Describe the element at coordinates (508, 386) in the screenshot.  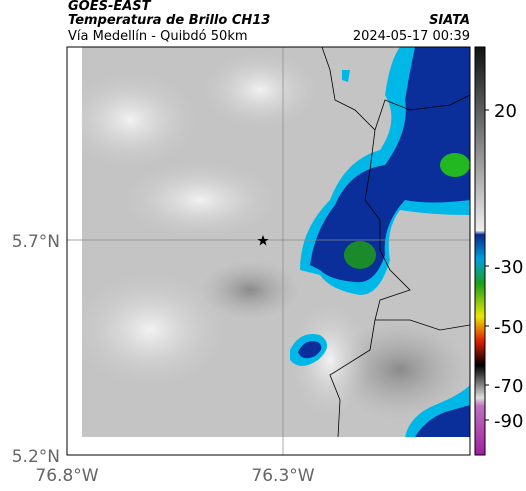
I see `colorbar-label: -70` at that location.